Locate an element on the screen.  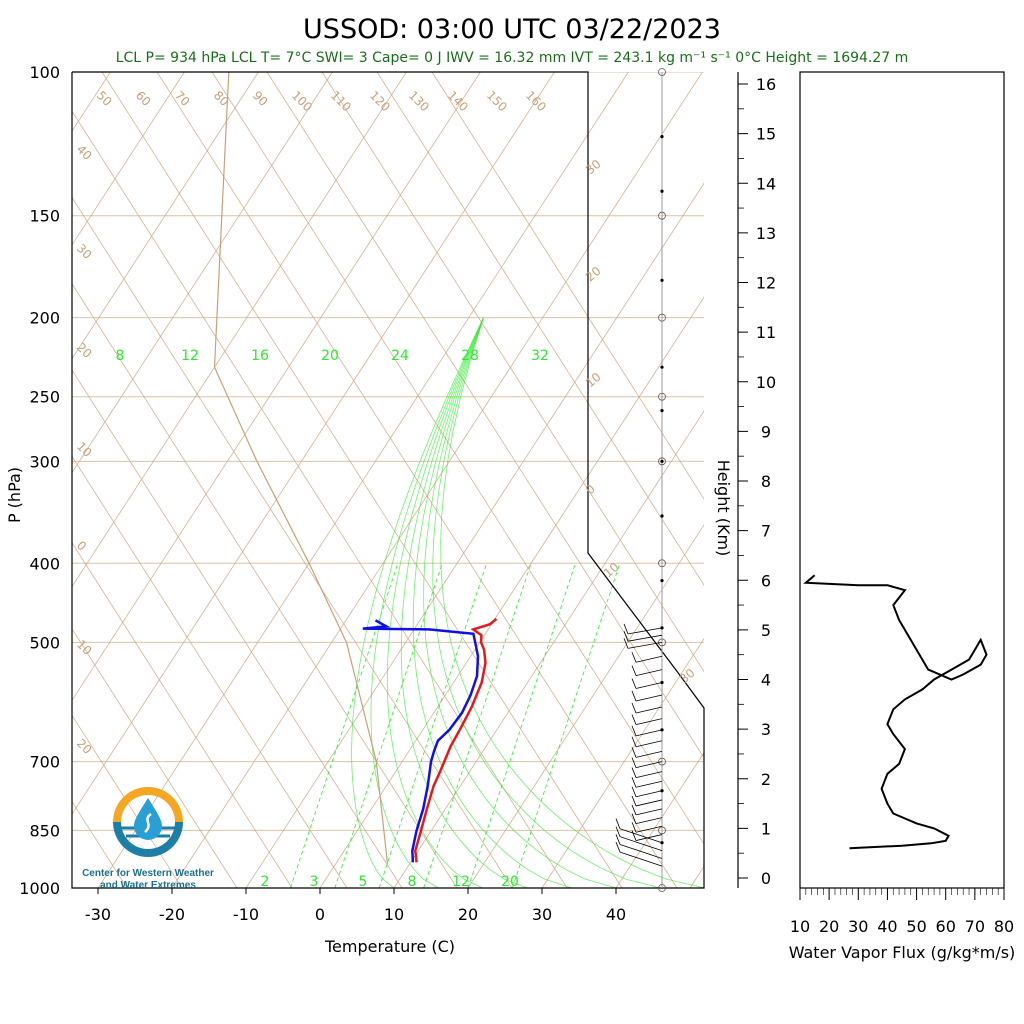
y-tick-label: 500 is located at coordinates (44, 642).